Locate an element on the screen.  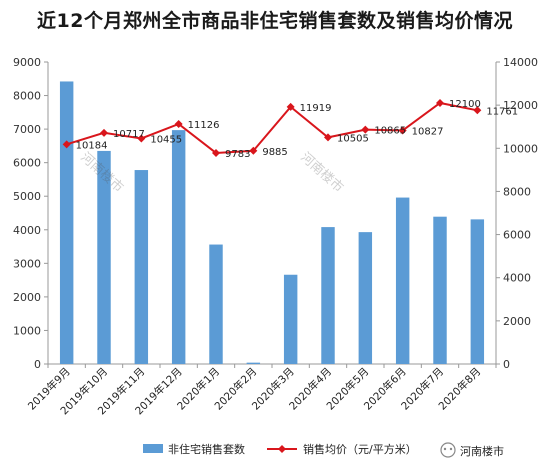
price-data-label: 10865 is located at coordinates (390, 131).